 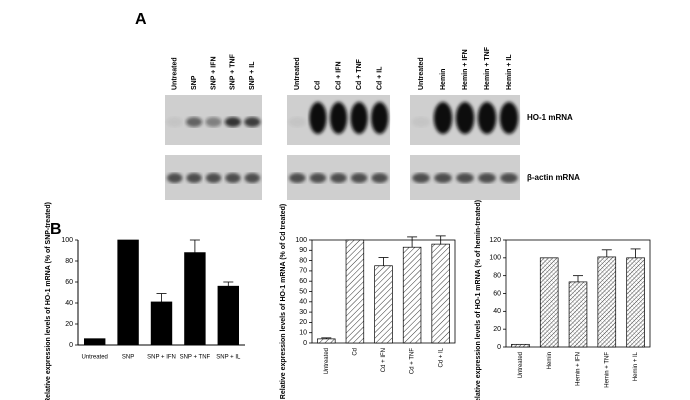 I want to click on y-tick-label: 70, so click(x=303, y=271).